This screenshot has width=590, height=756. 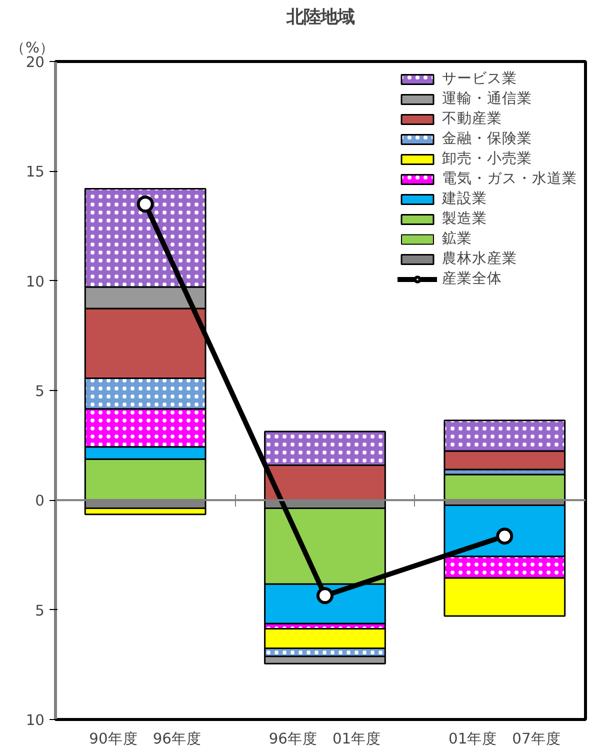 I want to click on legend-label: サービス業, so click(x=479, y=78).